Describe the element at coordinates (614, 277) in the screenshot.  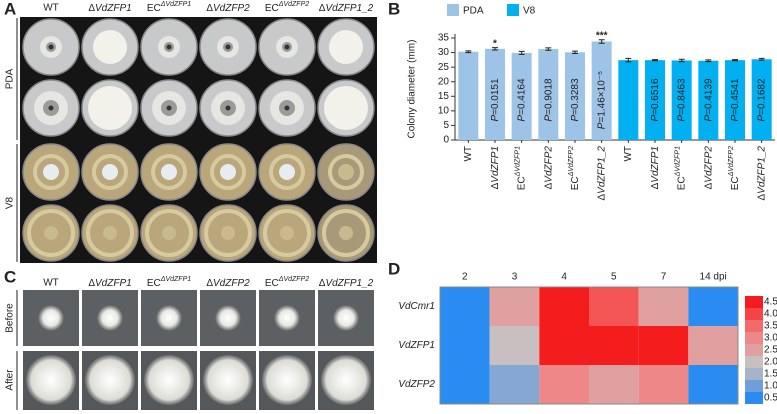
I see `column-label: 5` at that location.